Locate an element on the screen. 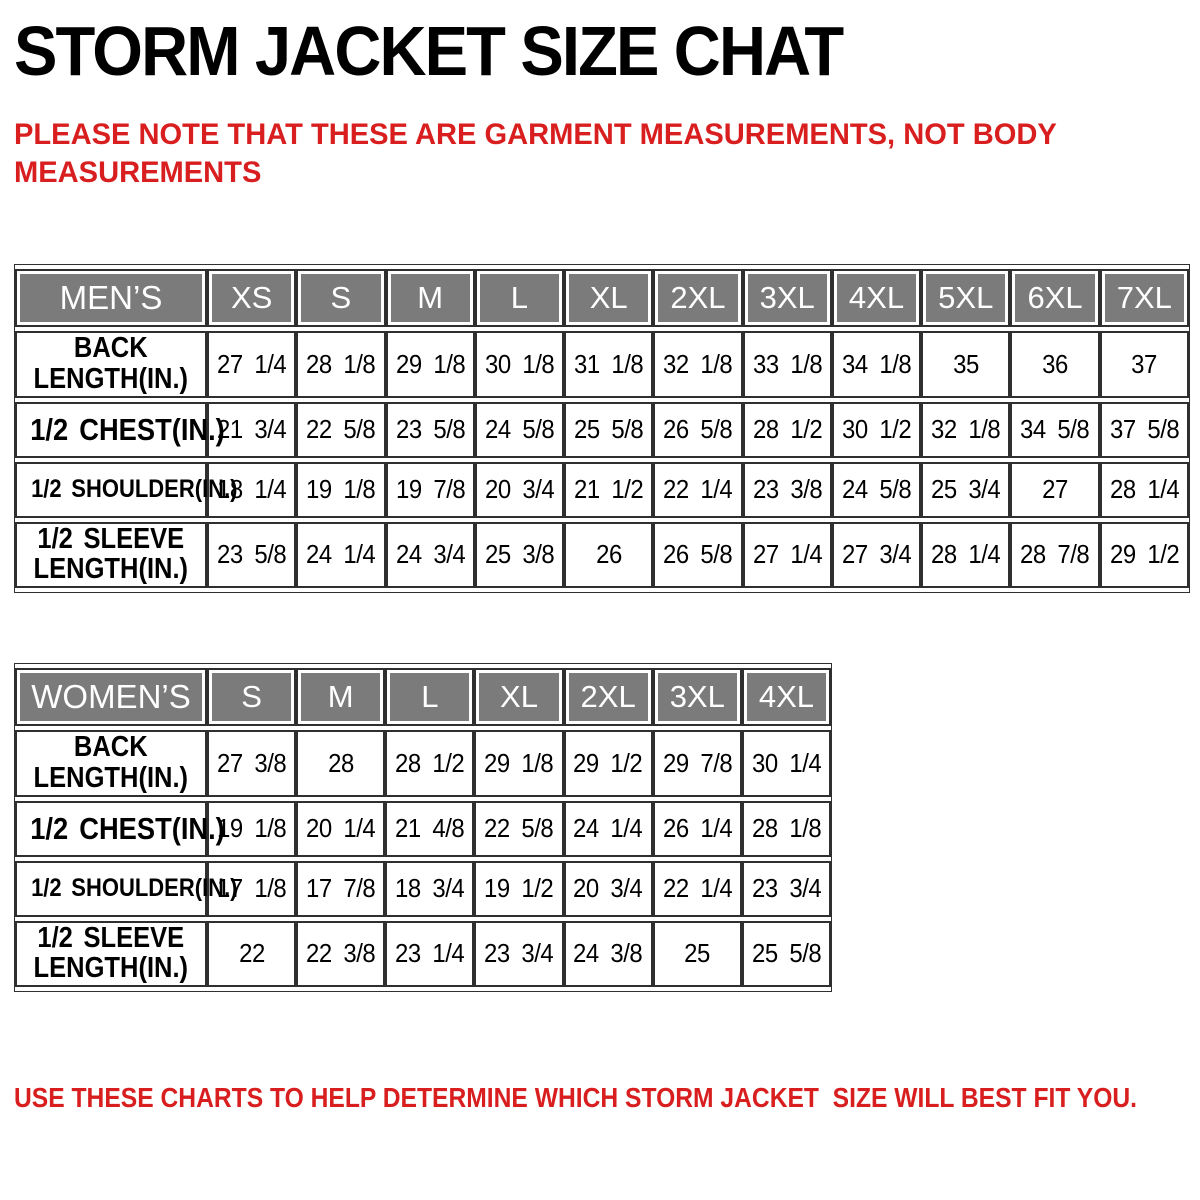 This screenshot has width=1200, height=1200. measurement-cell: 28 is located at coordinates (341, 763).